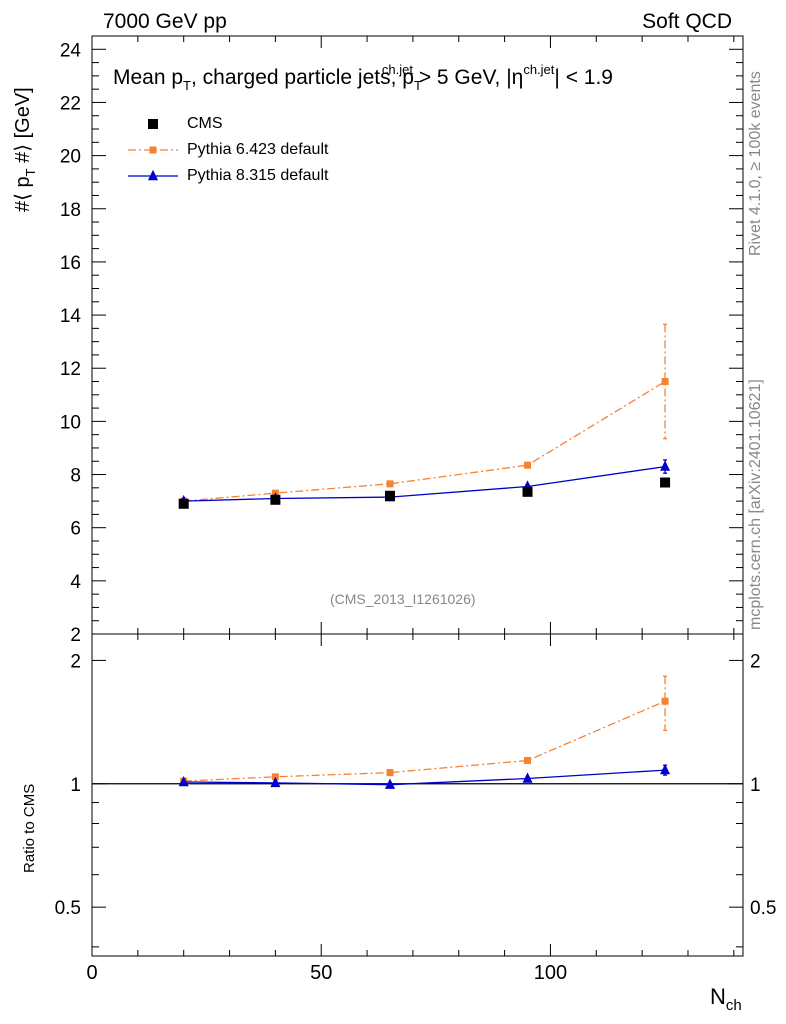 The width and height of the screenshot is (786, 1024). Describe the element at coordinates (665, 465) in the screenshot. I see `pythia8-point` at that location.